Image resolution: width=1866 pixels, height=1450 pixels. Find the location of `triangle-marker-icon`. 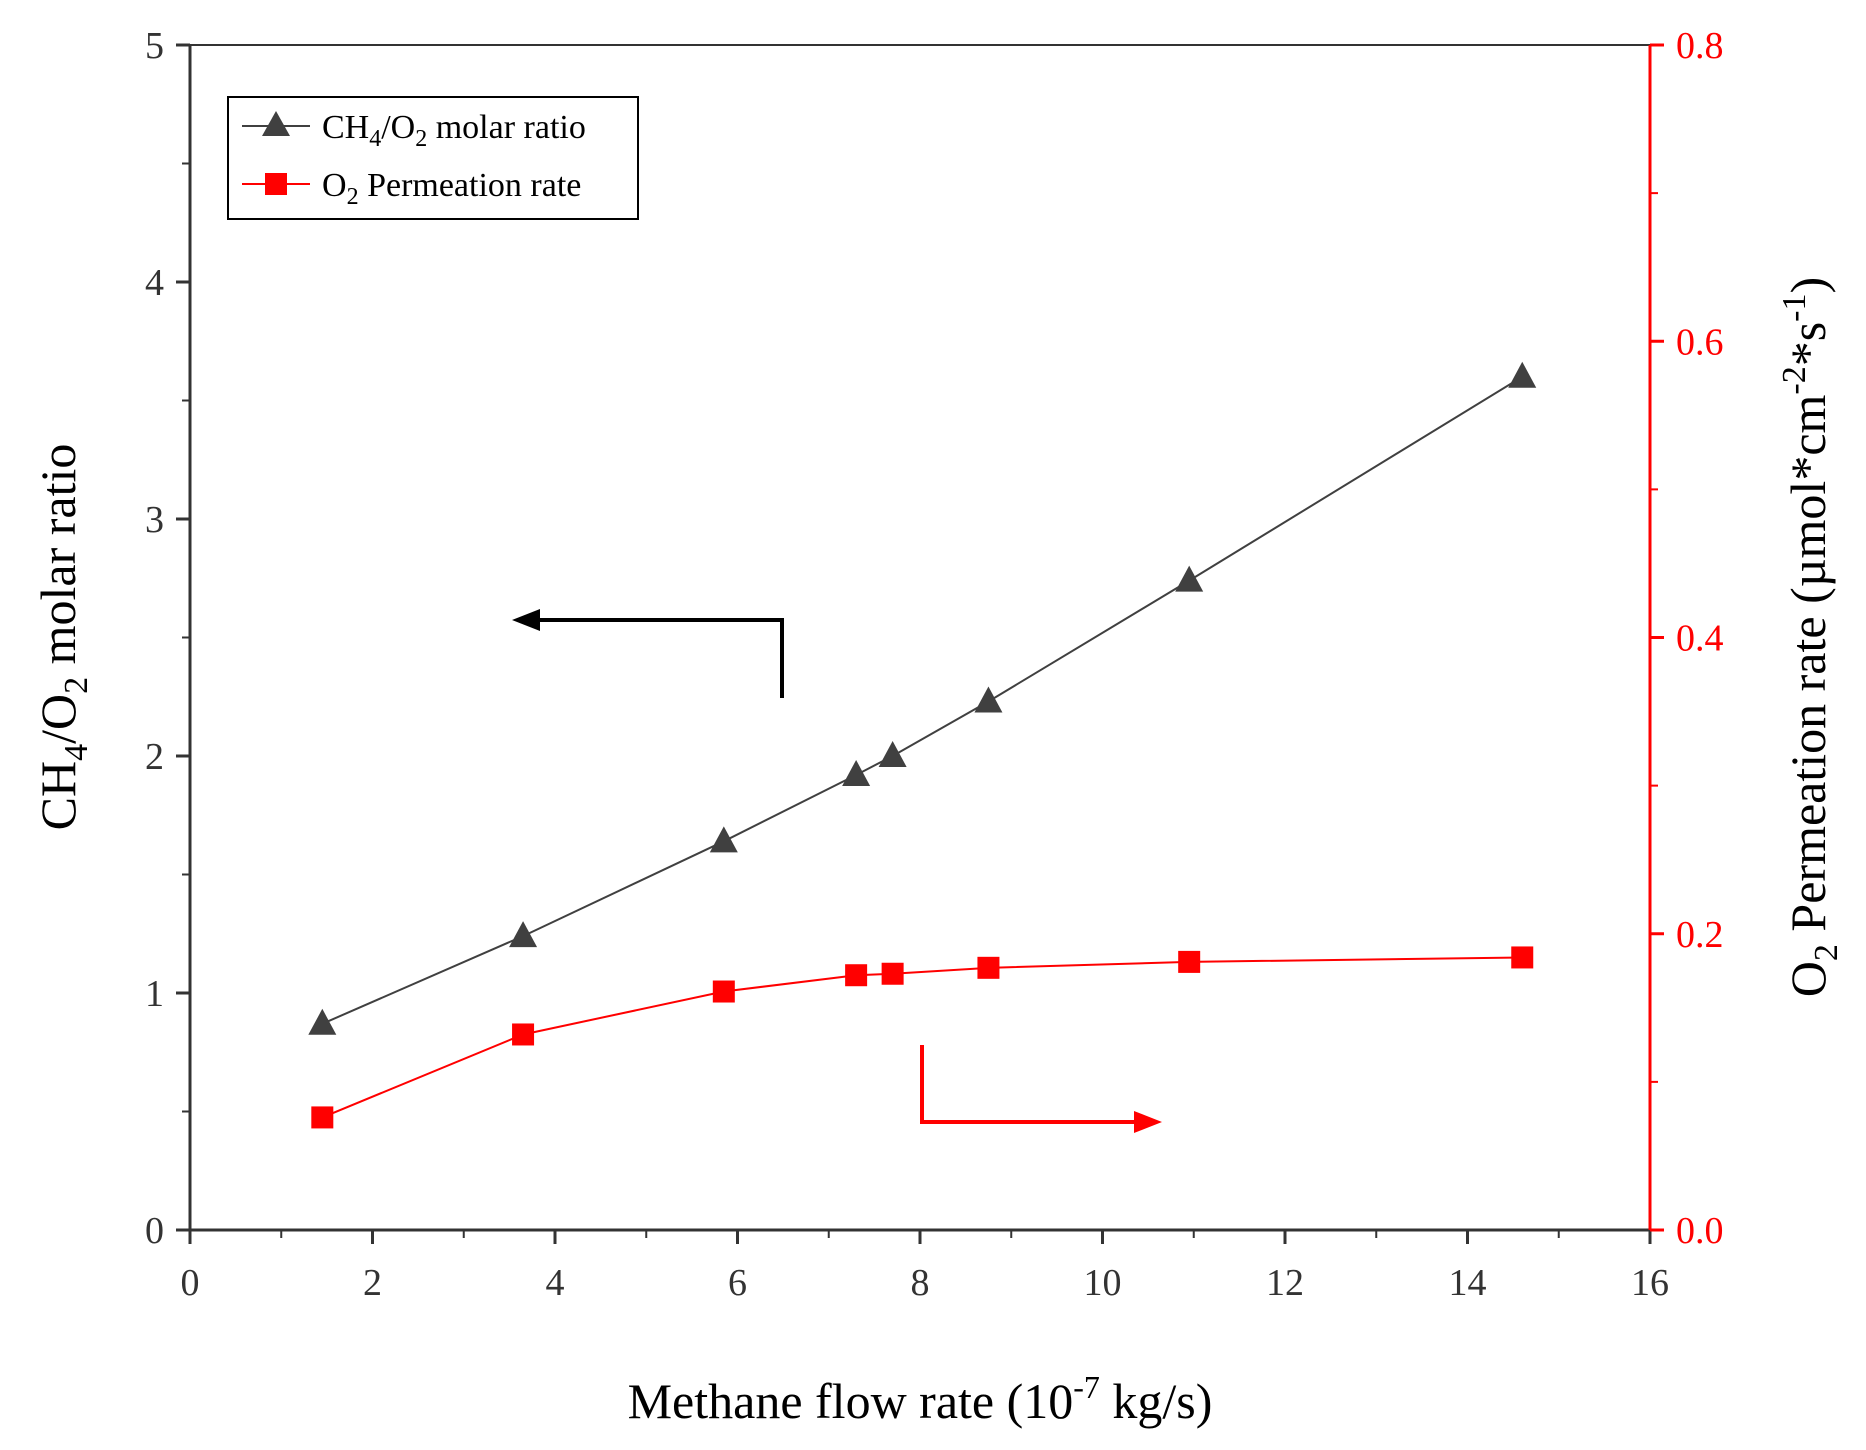

triangle-marker-icon is located at coordinates (276, 123).